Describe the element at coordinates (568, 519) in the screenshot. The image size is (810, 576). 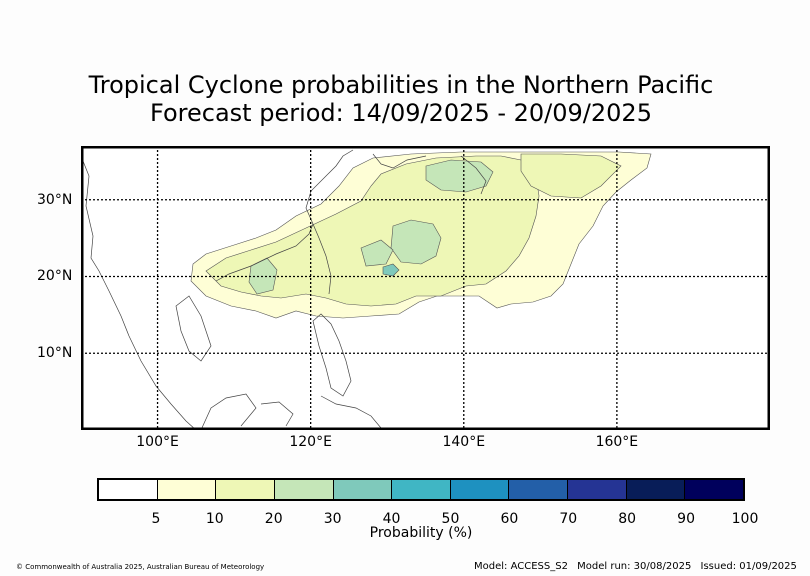
I see `colorbar-tick-label: 70` at that location.